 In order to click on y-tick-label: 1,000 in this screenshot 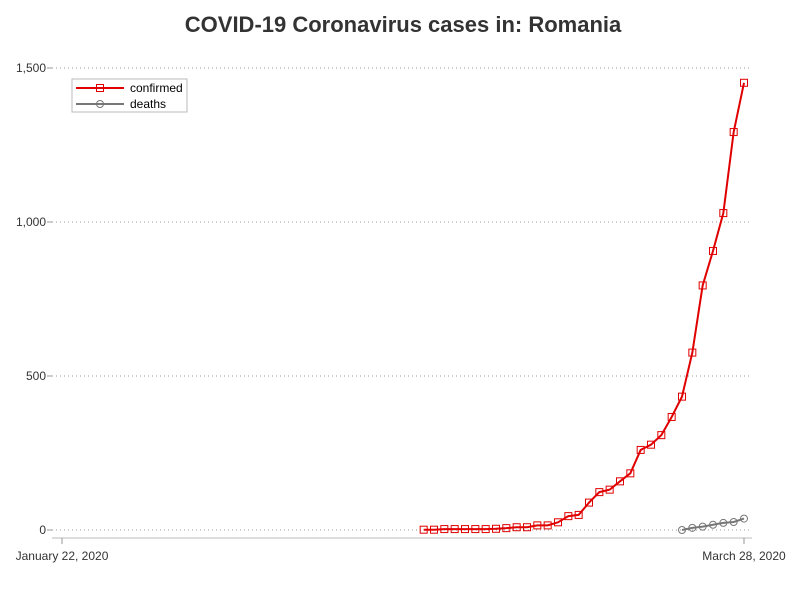, I will do `click(31, 222)`.